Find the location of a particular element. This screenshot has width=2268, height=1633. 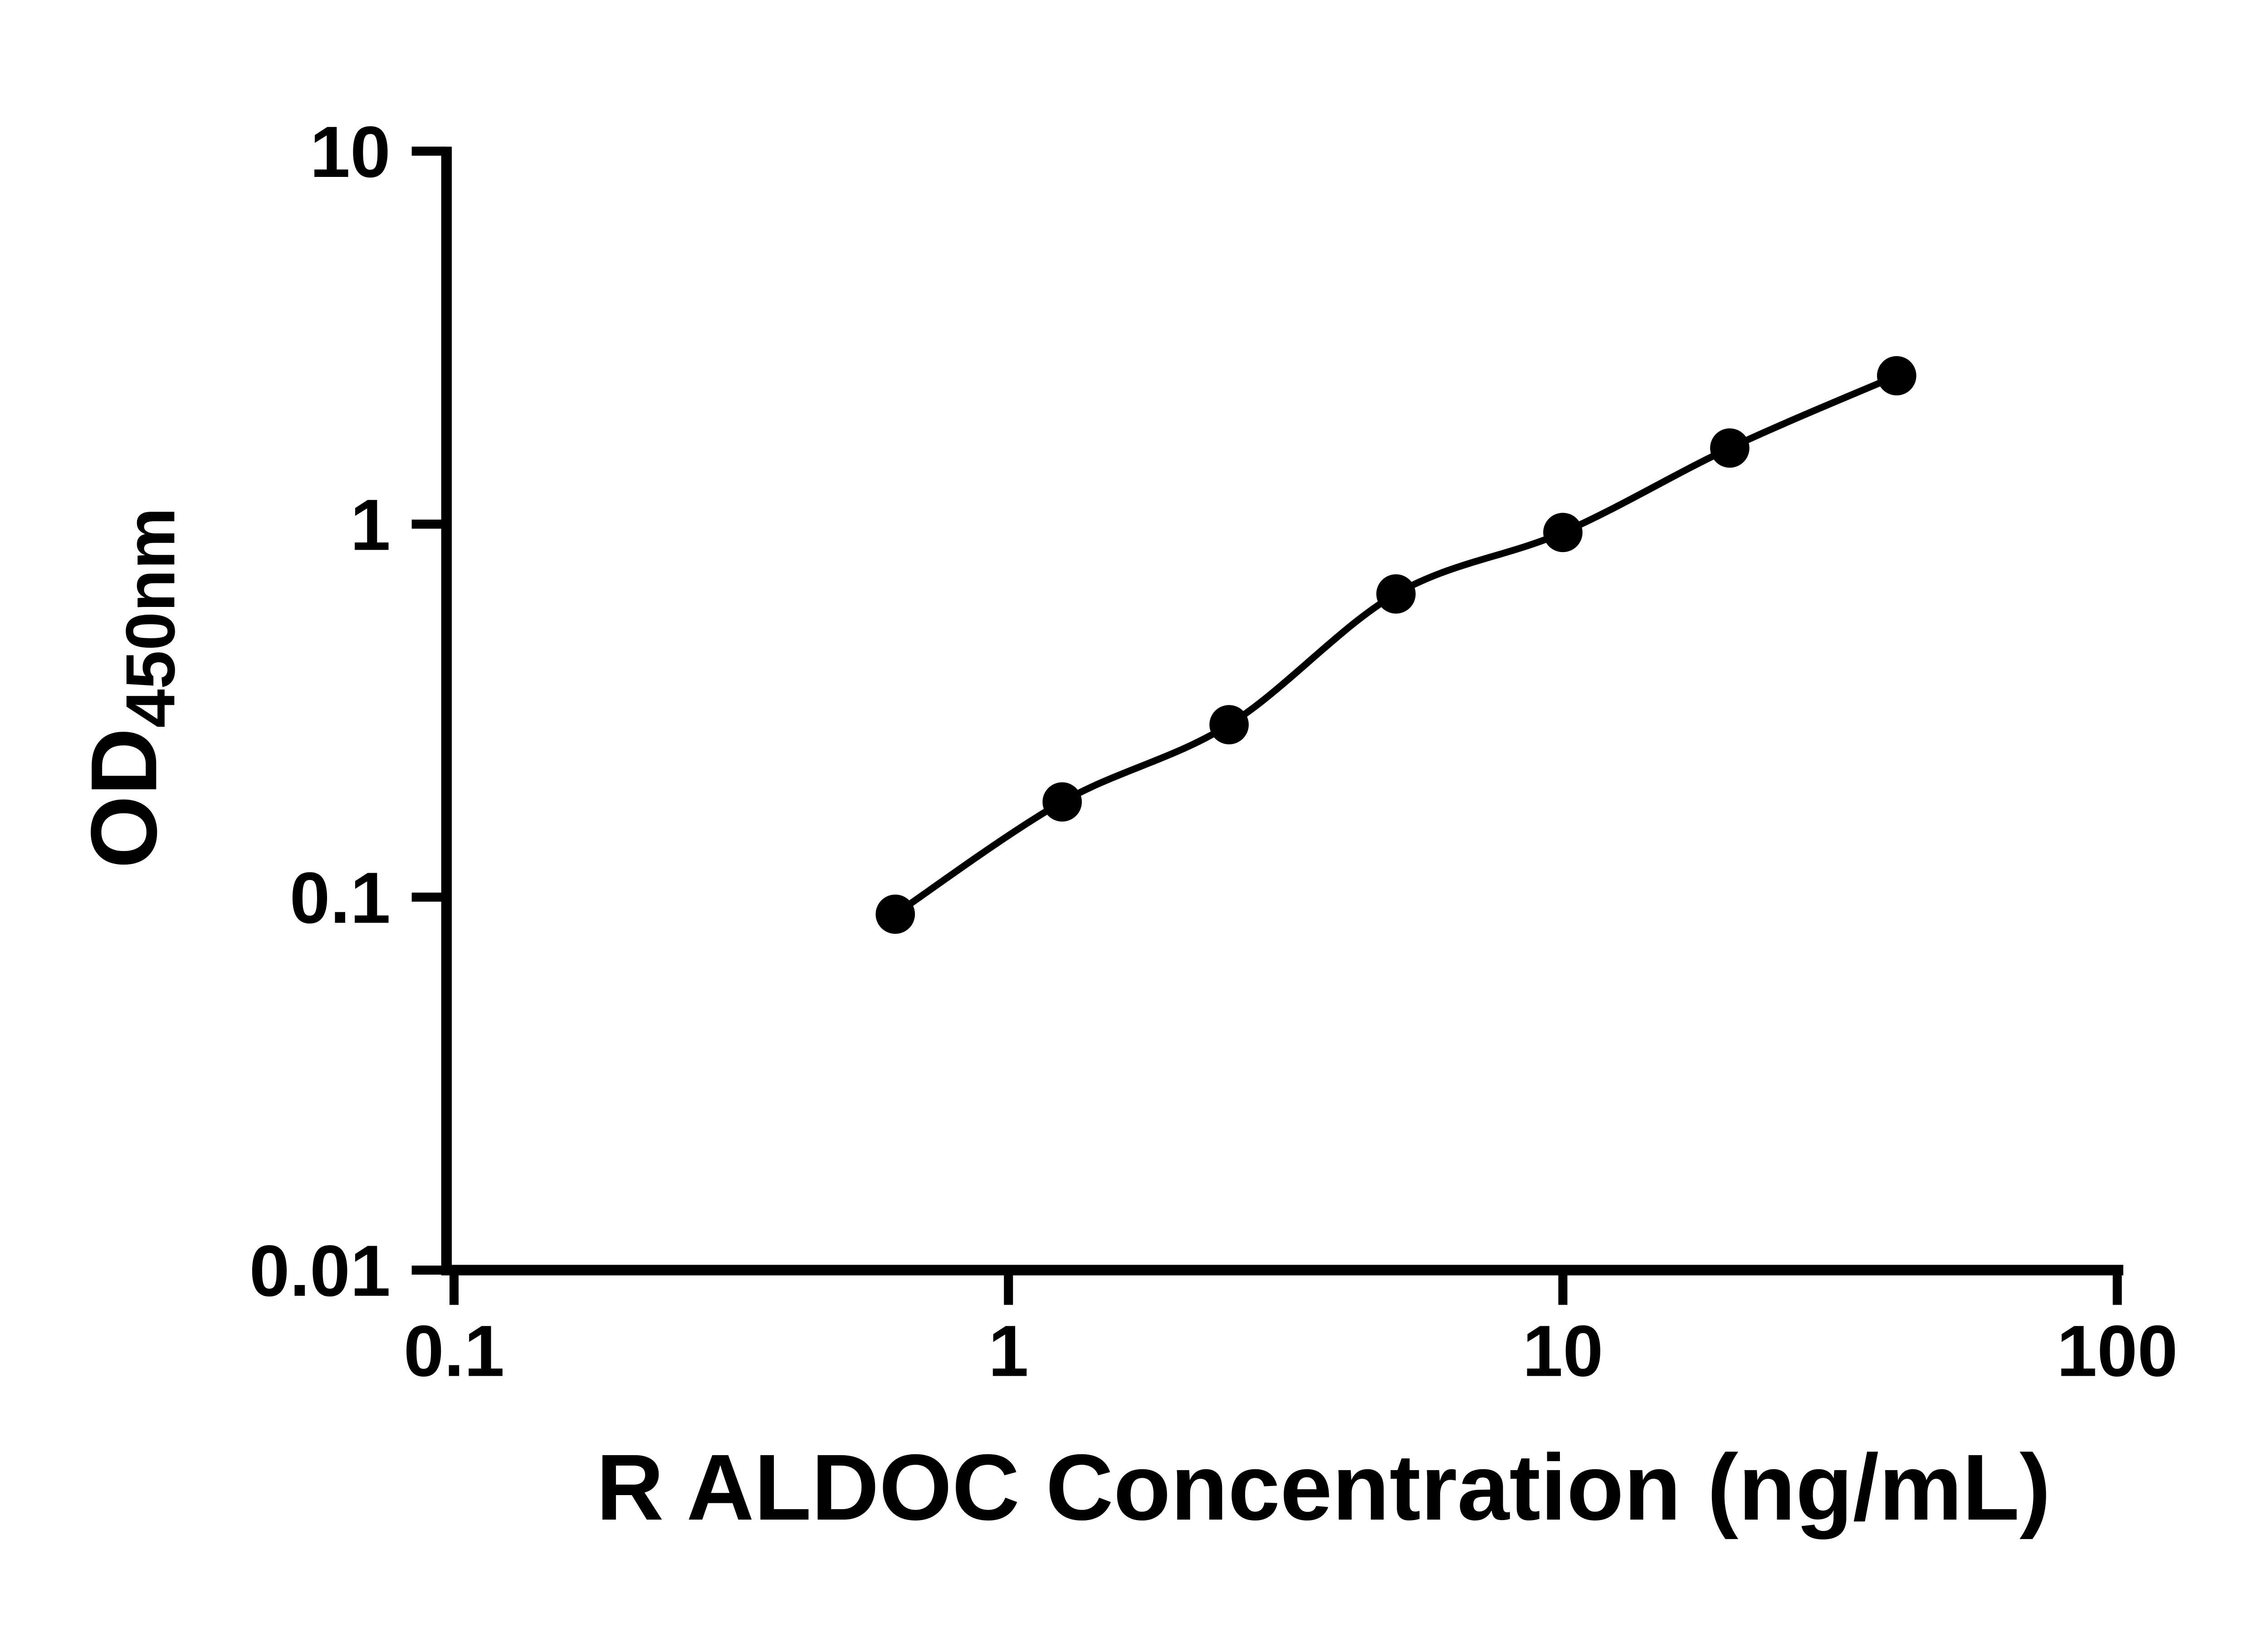

y-axis-title-sub: 450nm is located at coordinates (150, 618).